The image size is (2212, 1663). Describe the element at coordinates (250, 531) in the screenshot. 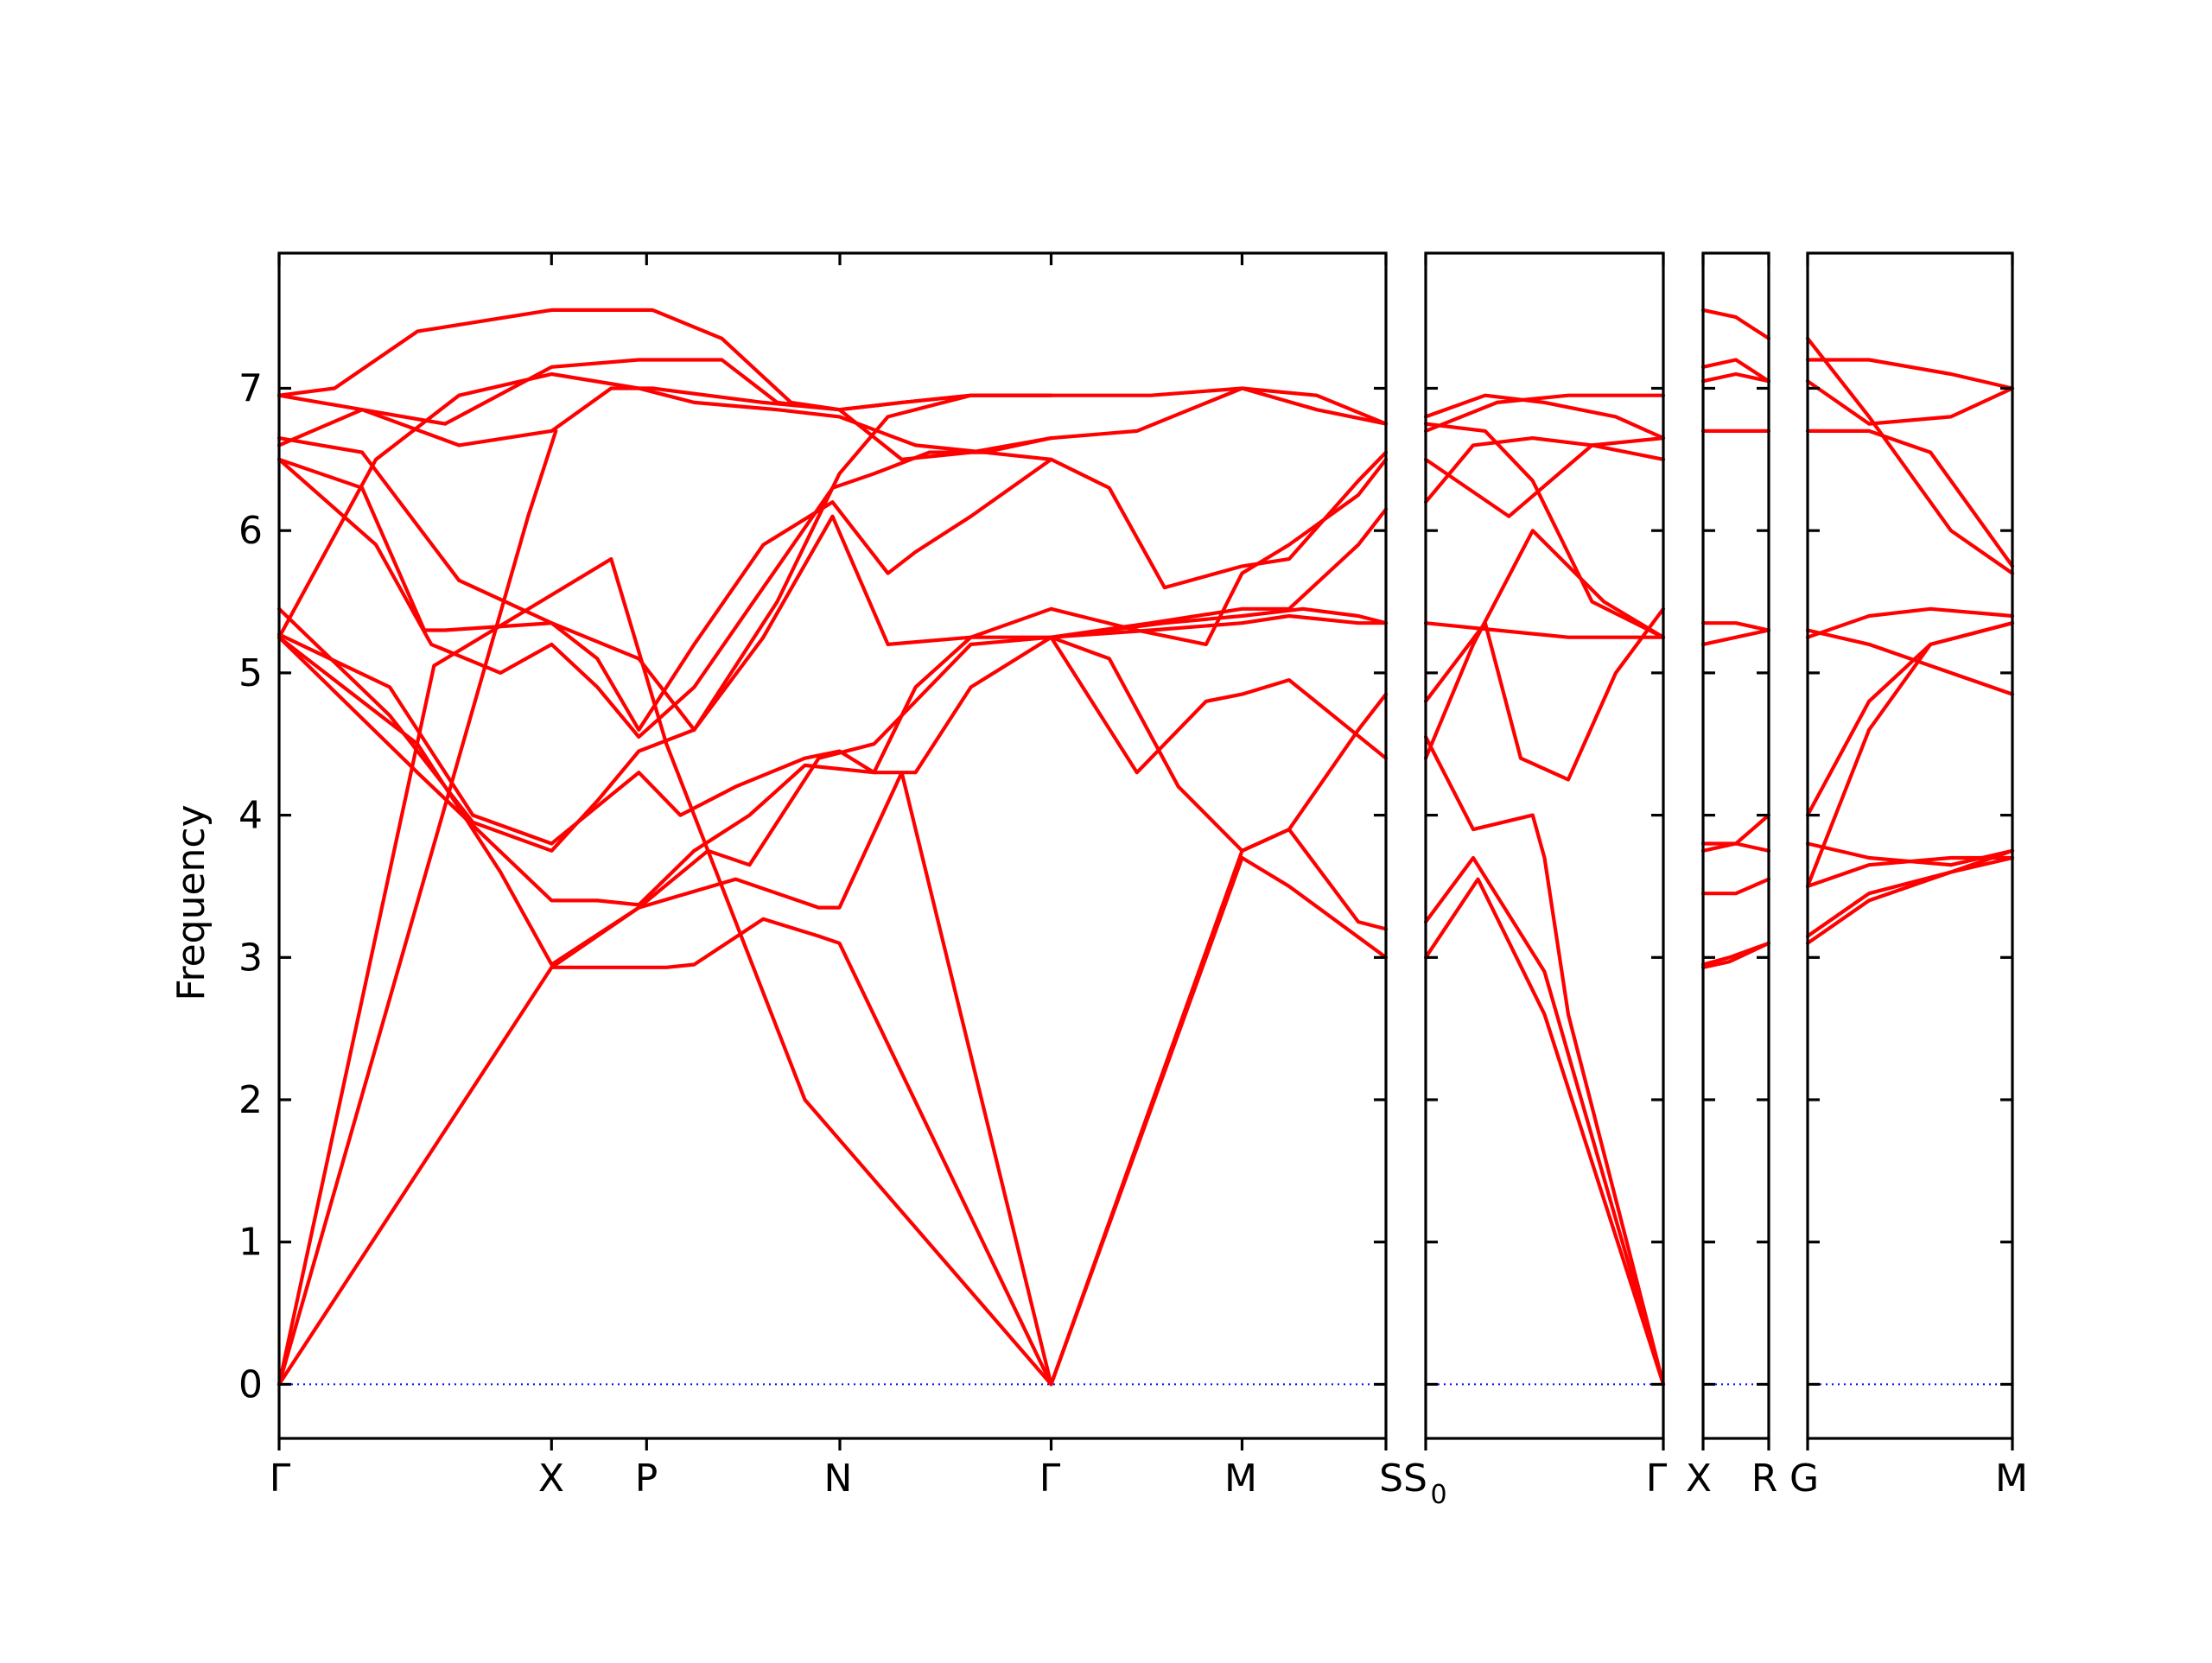

I see `y-tick-label: 6` at that location.